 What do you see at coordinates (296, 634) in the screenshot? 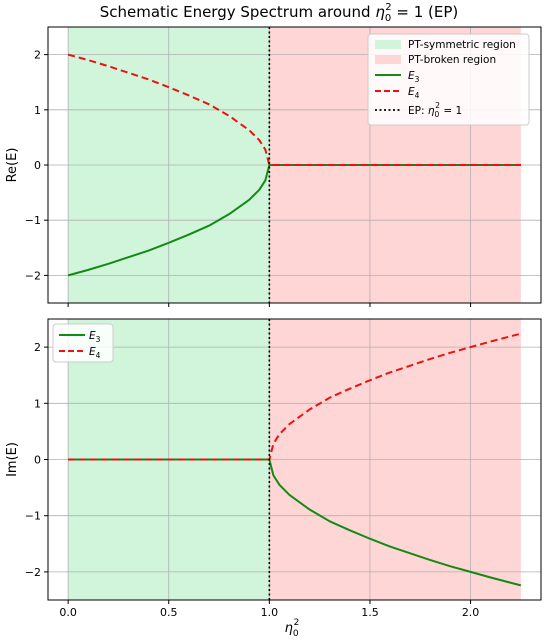
I see `x-label-sub: 0` at bounding box center [296, 634].